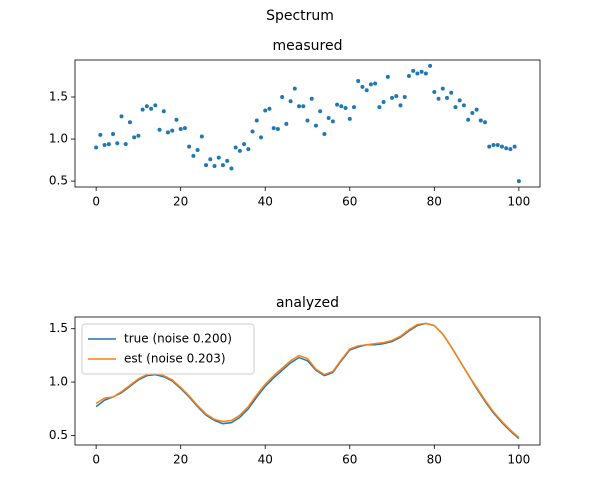 The height and width of the screenshot is (500, 600). I want to click on x-tick-label: 0, so click(96, 460).